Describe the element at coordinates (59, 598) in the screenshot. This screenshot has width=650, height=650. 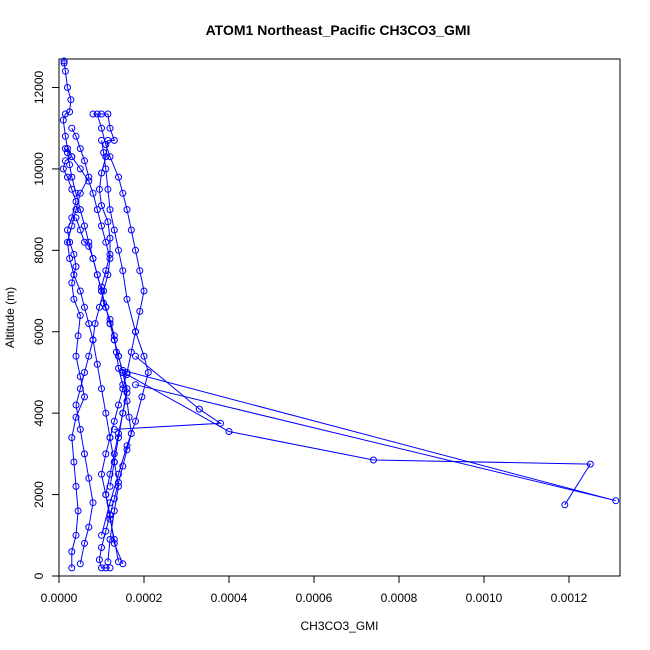
I see `x-tick-label: 0.0000` at that location.